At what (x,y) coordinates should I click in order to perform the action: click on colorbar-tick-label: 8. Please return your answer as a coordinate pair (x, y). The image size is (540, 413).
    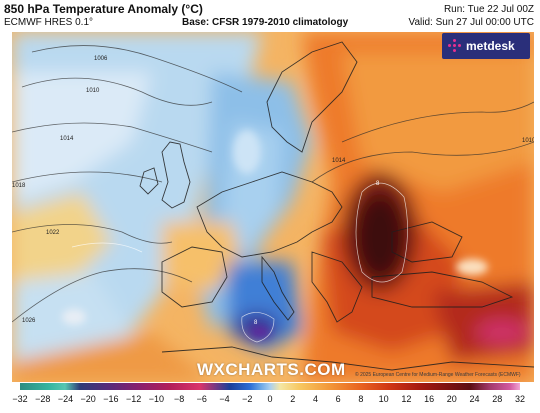
    Looking at the image, I should click on (361, 399).